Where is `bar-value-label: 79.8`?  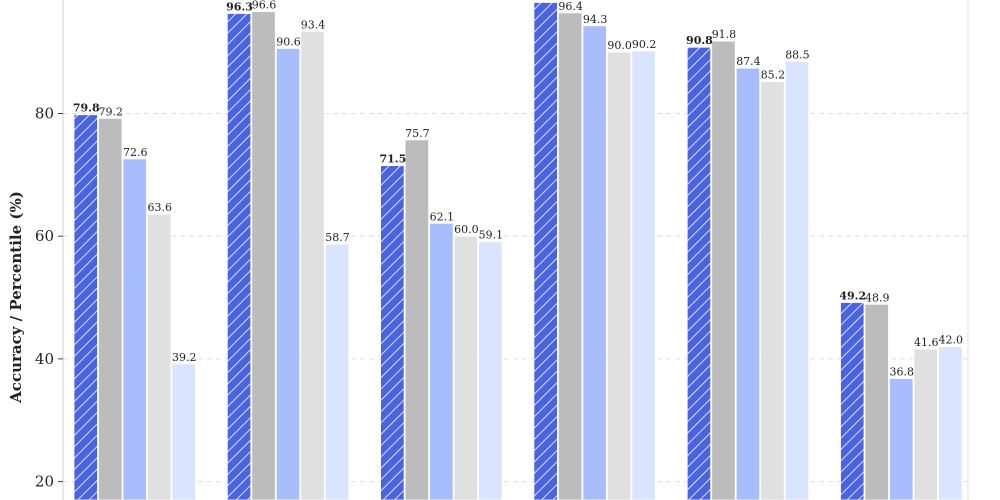
bar-value-label: 79.8 is located at coordinates (86, 108).